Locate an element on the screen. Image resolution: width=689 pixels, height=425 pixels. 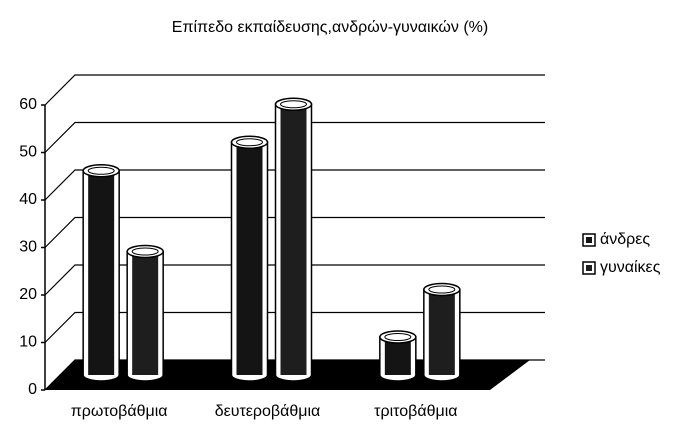
chart-title: Επίπεδο εκπαίδευσης,ανδρών-γυναικών (%) is located at coordinates (330, 27).